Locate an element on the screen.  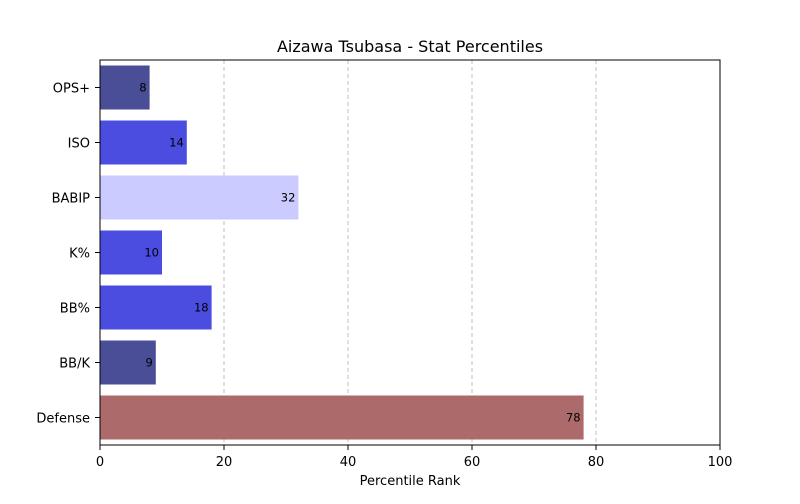
y-tick-label: BB/K is located at coordinates (74, 364).